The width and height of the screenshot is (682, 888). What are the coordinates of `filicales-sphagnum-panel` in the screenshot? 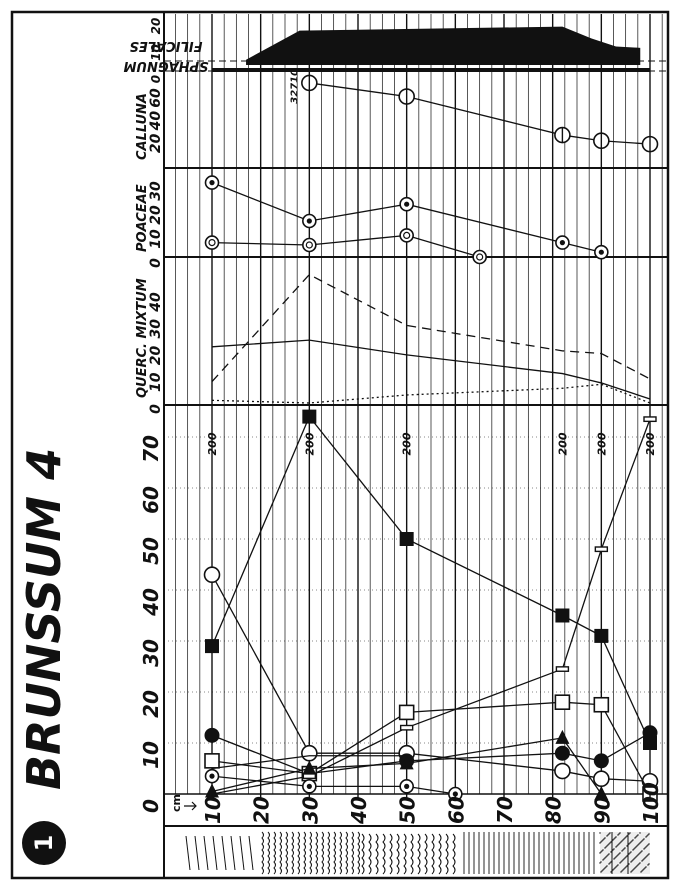 It's located at (416, 49).